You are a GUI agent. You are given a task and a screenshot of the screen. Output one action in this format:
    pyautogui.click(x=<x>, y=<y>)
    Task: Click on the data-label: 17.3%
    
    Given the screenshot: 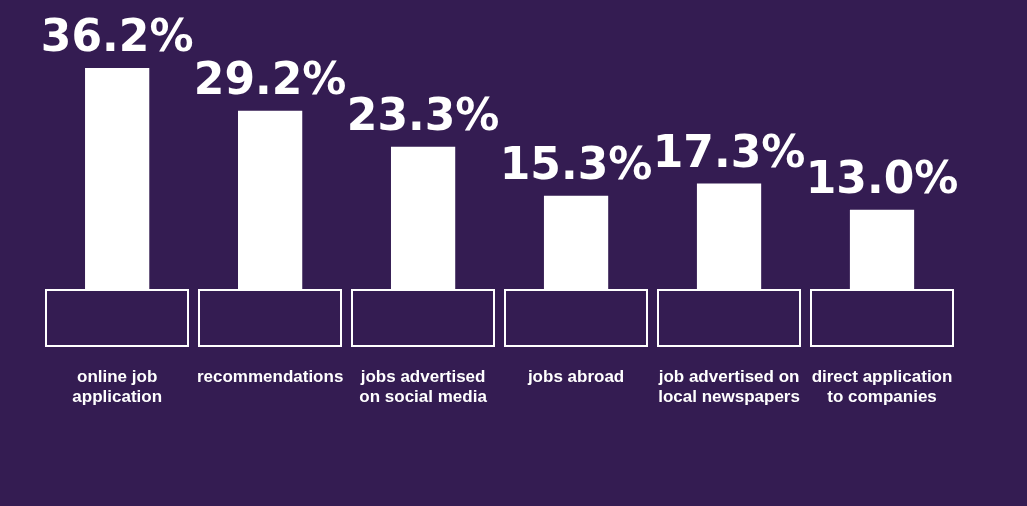 What is the action you would take?
    pyautogui.click(x=729, y=151)
    